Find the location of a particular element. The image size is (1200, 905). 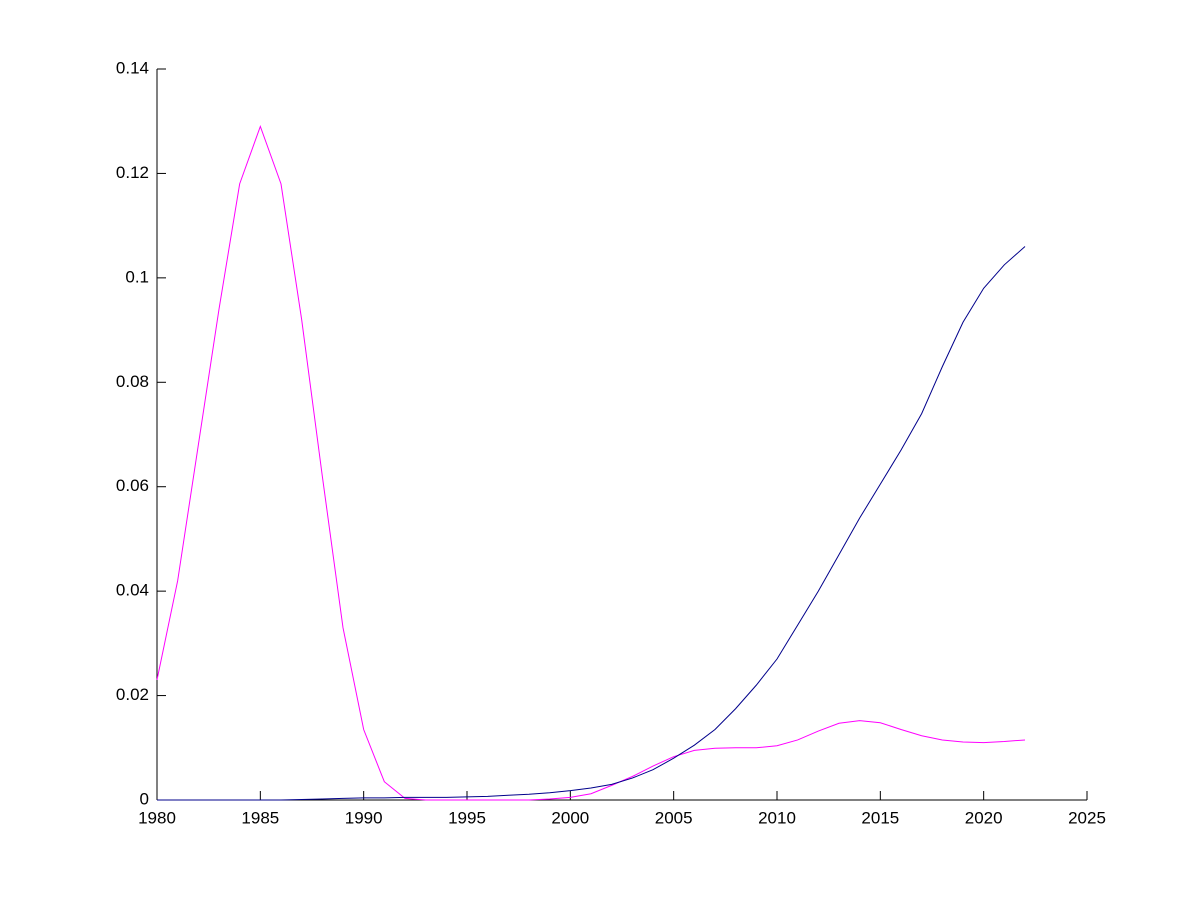

x-tick-label: 1980 is located at coordinates (157, 817).